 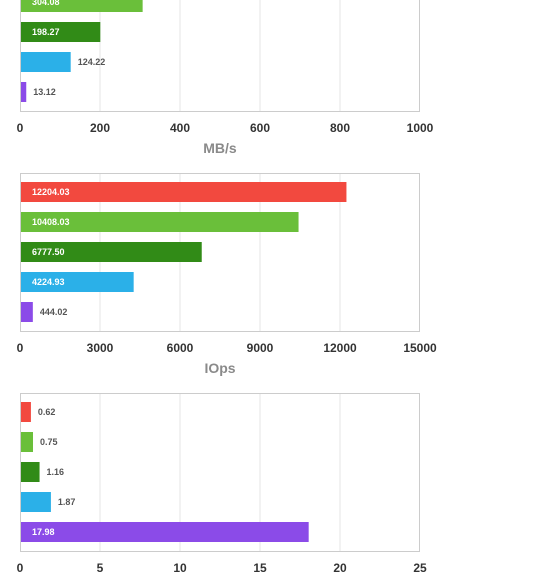 I want to click on tick-label: 20, so click(x=340, y=568).